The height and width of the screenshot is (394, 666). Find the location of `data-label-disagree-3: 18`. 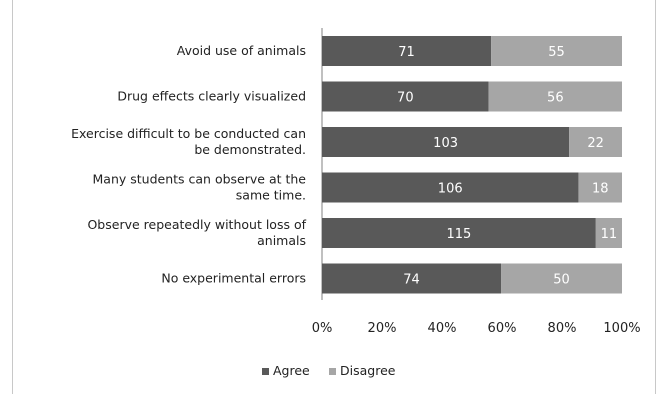

data-label-disagree-3: 18 is located at coordinates (600, 189).